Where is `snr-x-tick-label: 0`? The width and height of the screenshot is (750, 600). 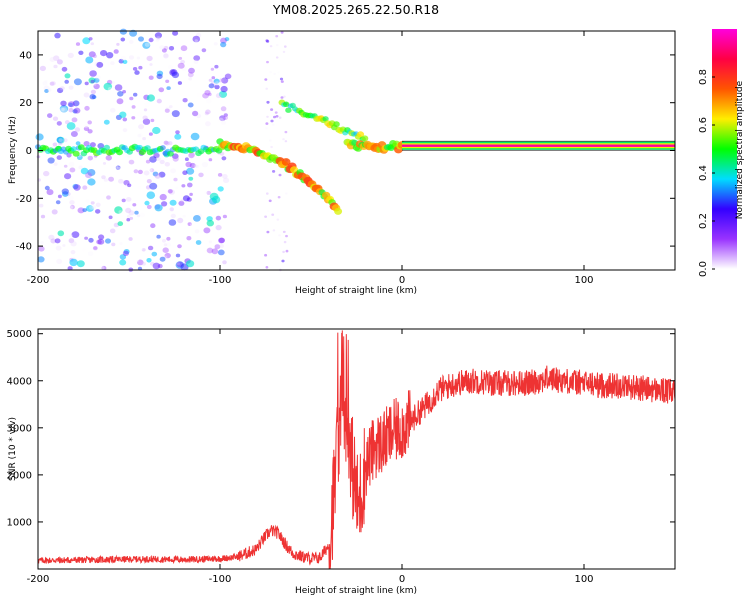
snr-x-tick-label: 0 is located at coordinates (402, 579).